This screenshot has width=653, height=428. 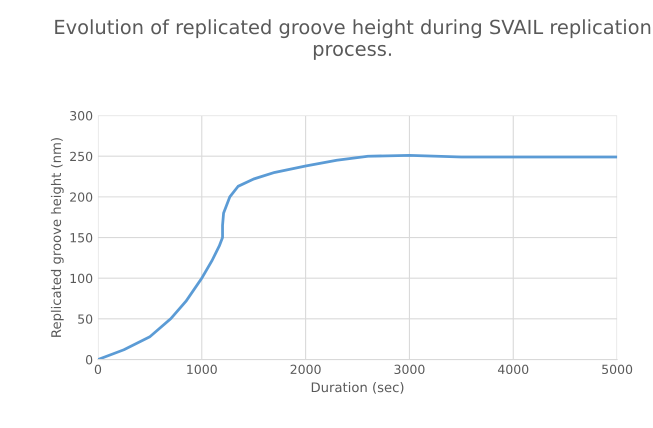 What do you see at coordinates (513, 369) in the screenshot?
I see `x-tick-label: 4000` at bounding box center [513, 369].